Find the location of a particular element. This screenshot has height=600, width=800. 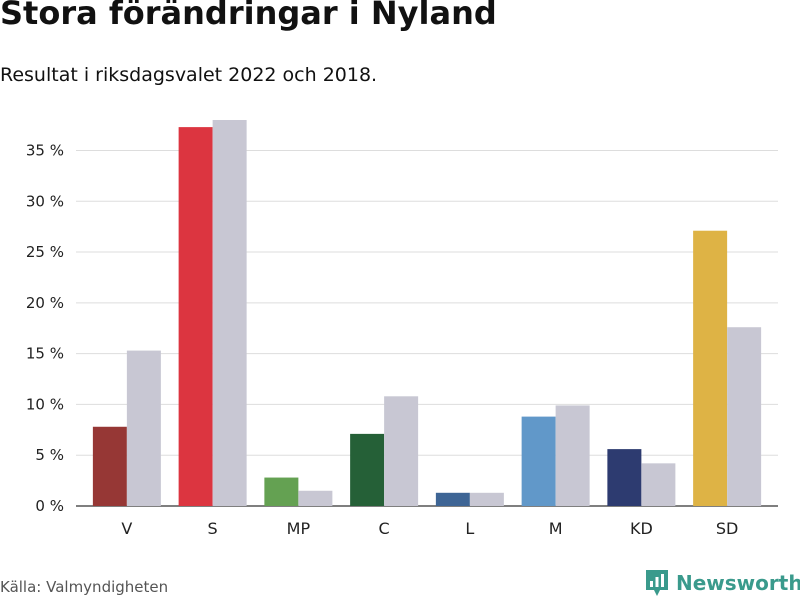

bar-2018-kd is located at coordinates (658, 484).